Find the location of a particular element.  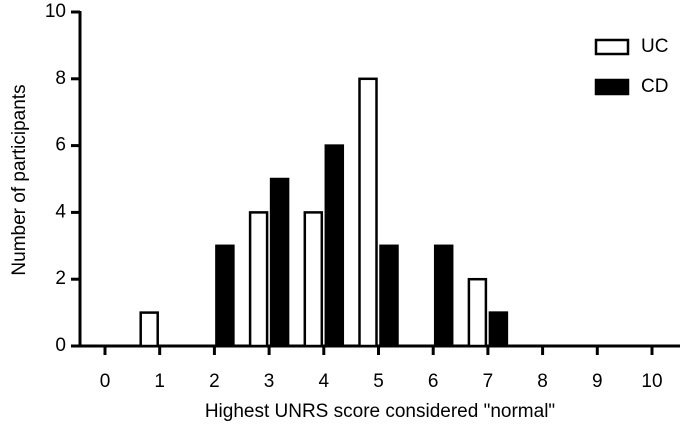

y-tick-label: 8 is located at coordinates (60, 78).